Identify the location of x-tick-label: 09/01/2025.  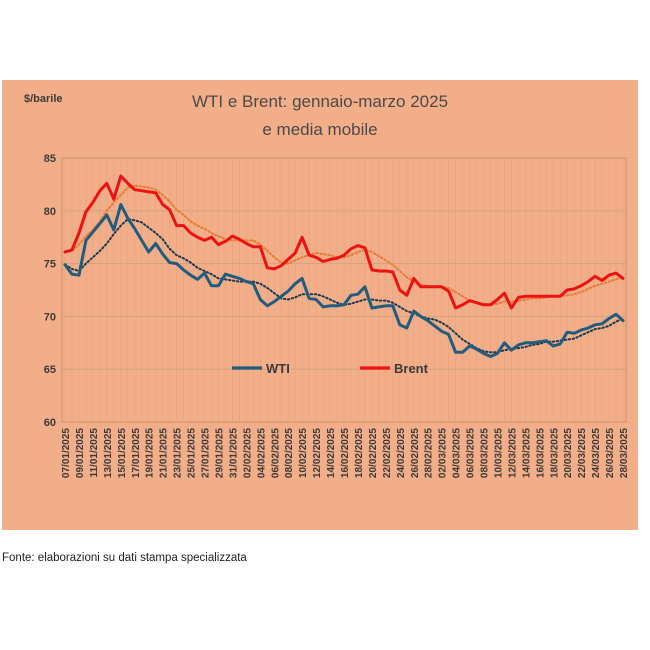
(80, 453).